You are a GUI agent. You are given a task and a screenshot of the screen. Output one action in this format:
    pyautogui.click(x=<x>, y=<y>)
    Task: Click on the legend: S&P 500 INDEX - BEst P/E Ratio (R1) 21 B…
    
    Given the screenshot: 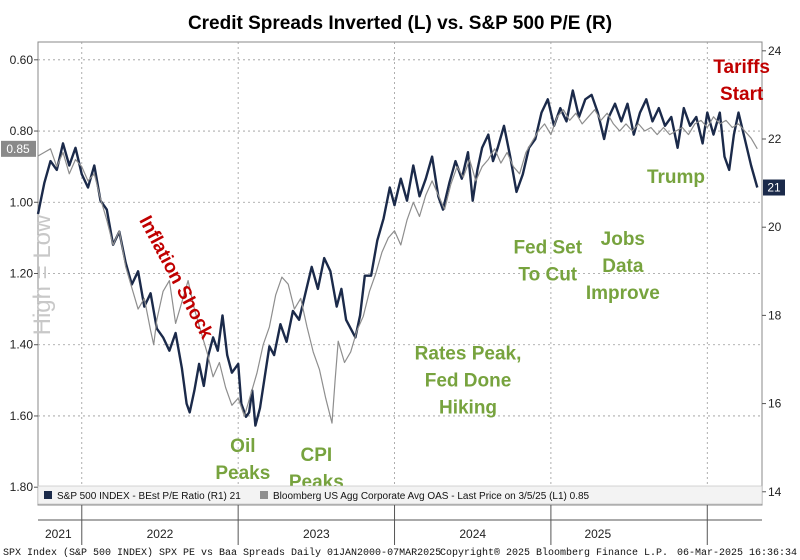 What is the action you would take?
    pyautogui.click(x=400, y=495)
    